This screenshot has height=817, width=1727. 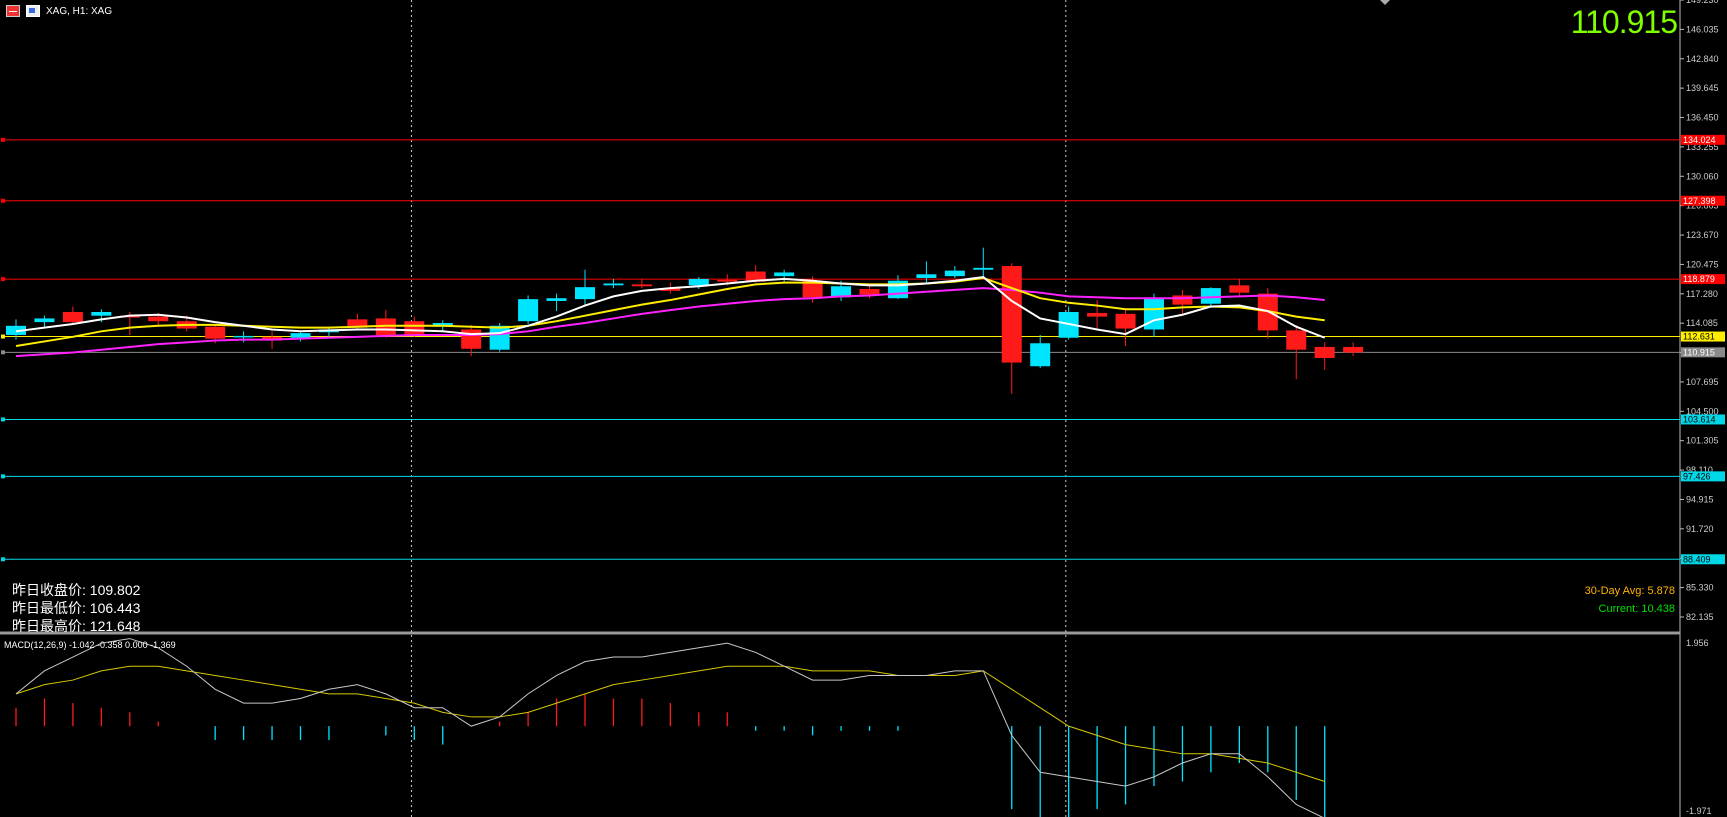 I want to click on chart-header: XAG, H1: XAG, so click(x=59, y=11).